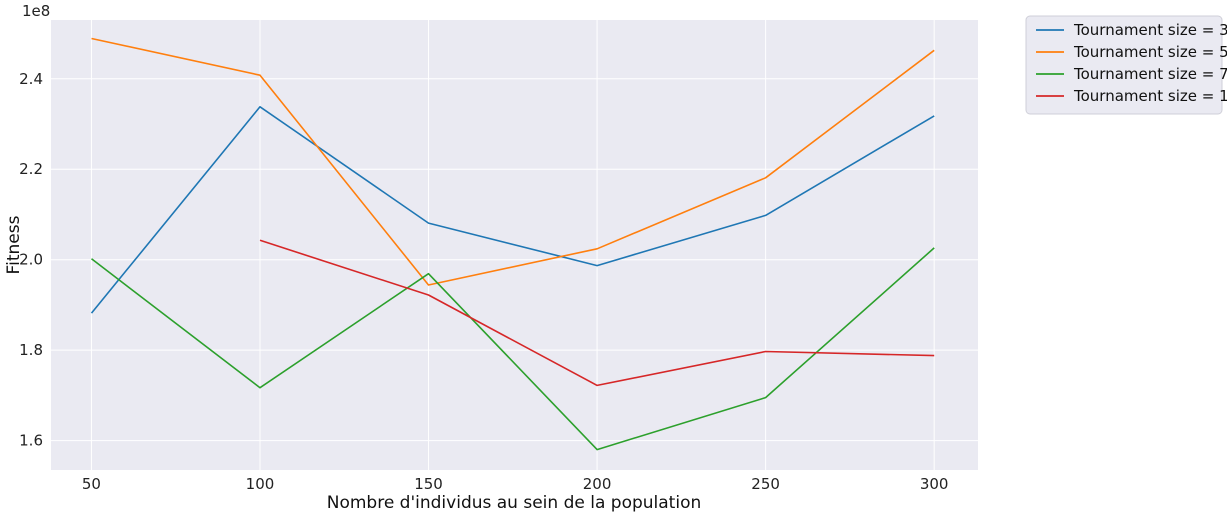  What do you see at coordinates (597, 484) in the screenshot?
I see `x-tick-label: 200` at bounding box center [597, 484].